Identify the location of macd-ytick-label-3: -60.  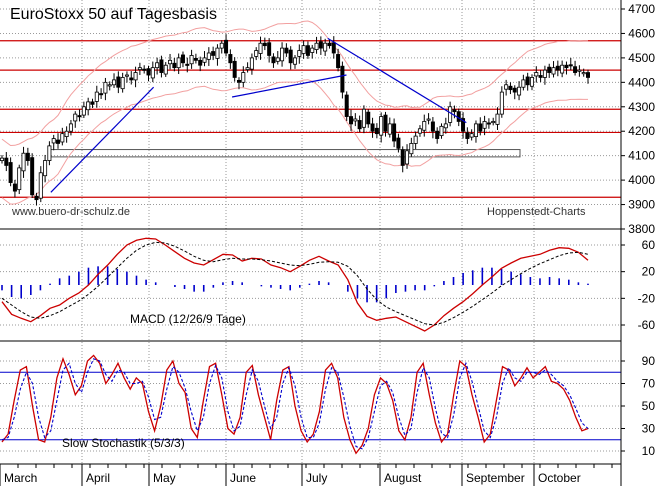
(647, 325).